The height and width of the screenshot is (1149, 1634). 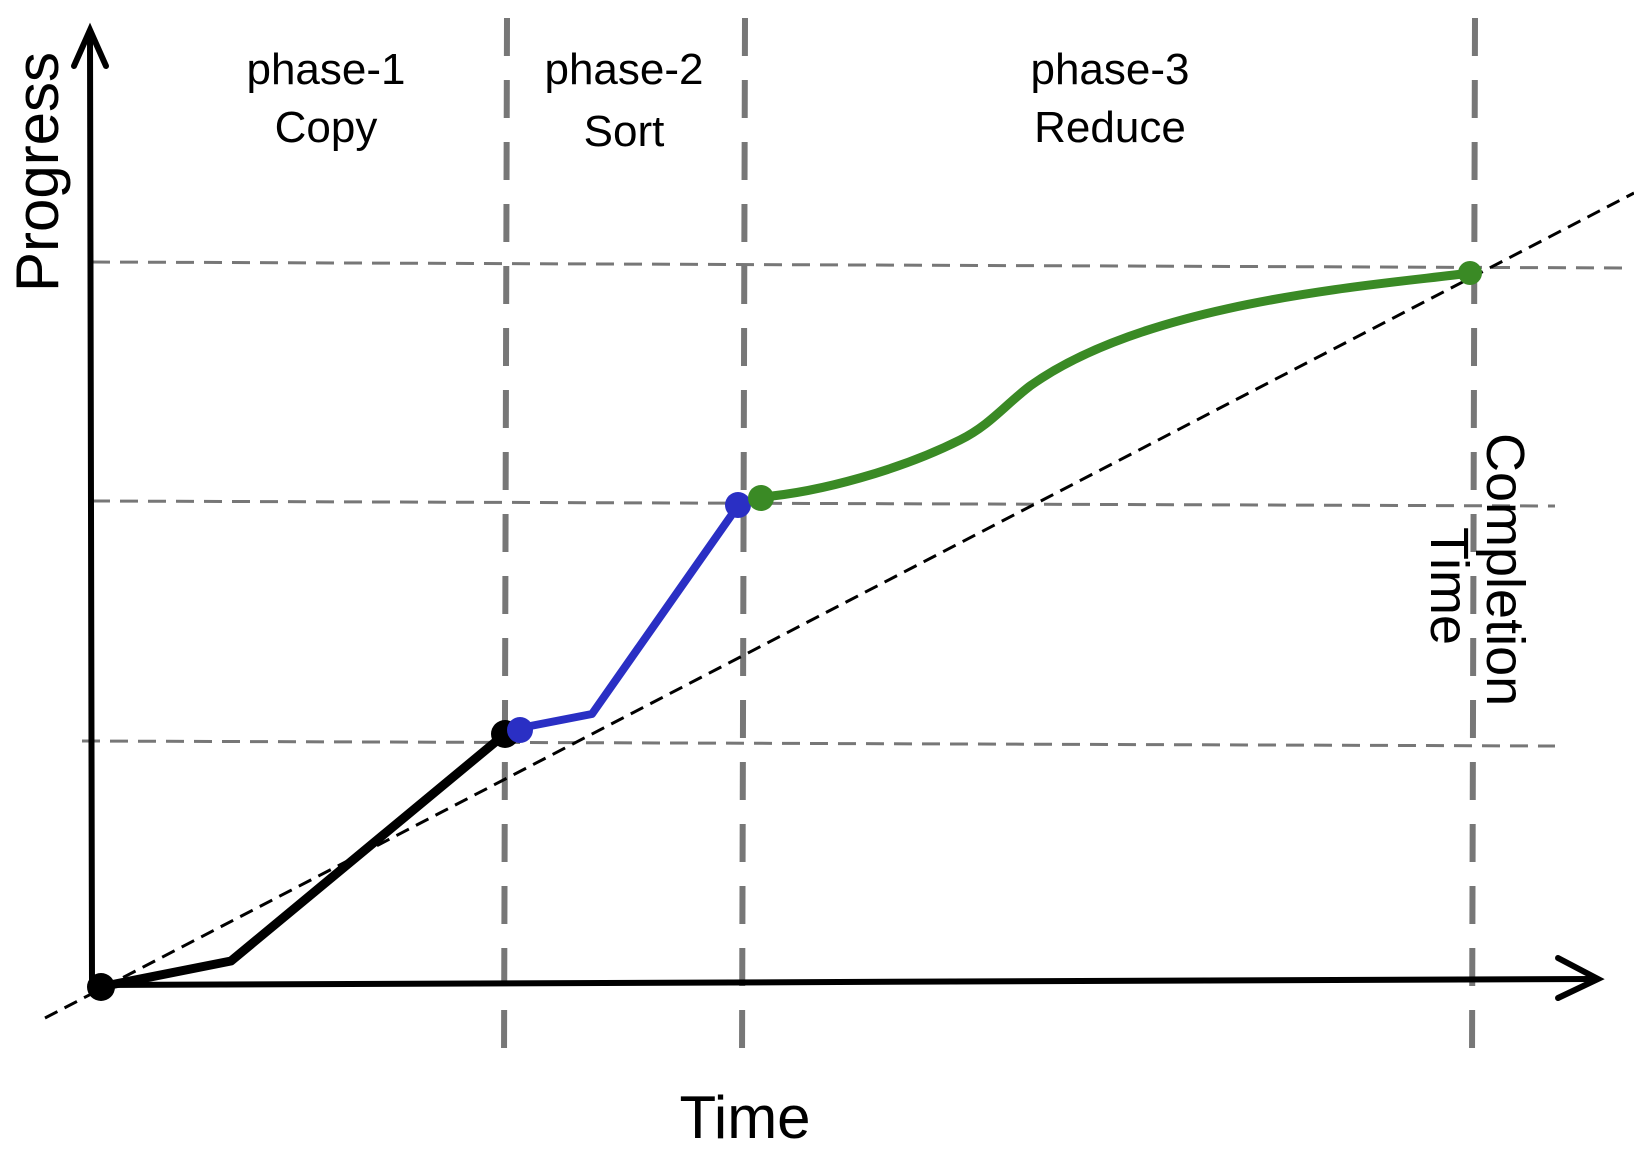 I want to click on sort-end-marker, so click(x=738, y=505).